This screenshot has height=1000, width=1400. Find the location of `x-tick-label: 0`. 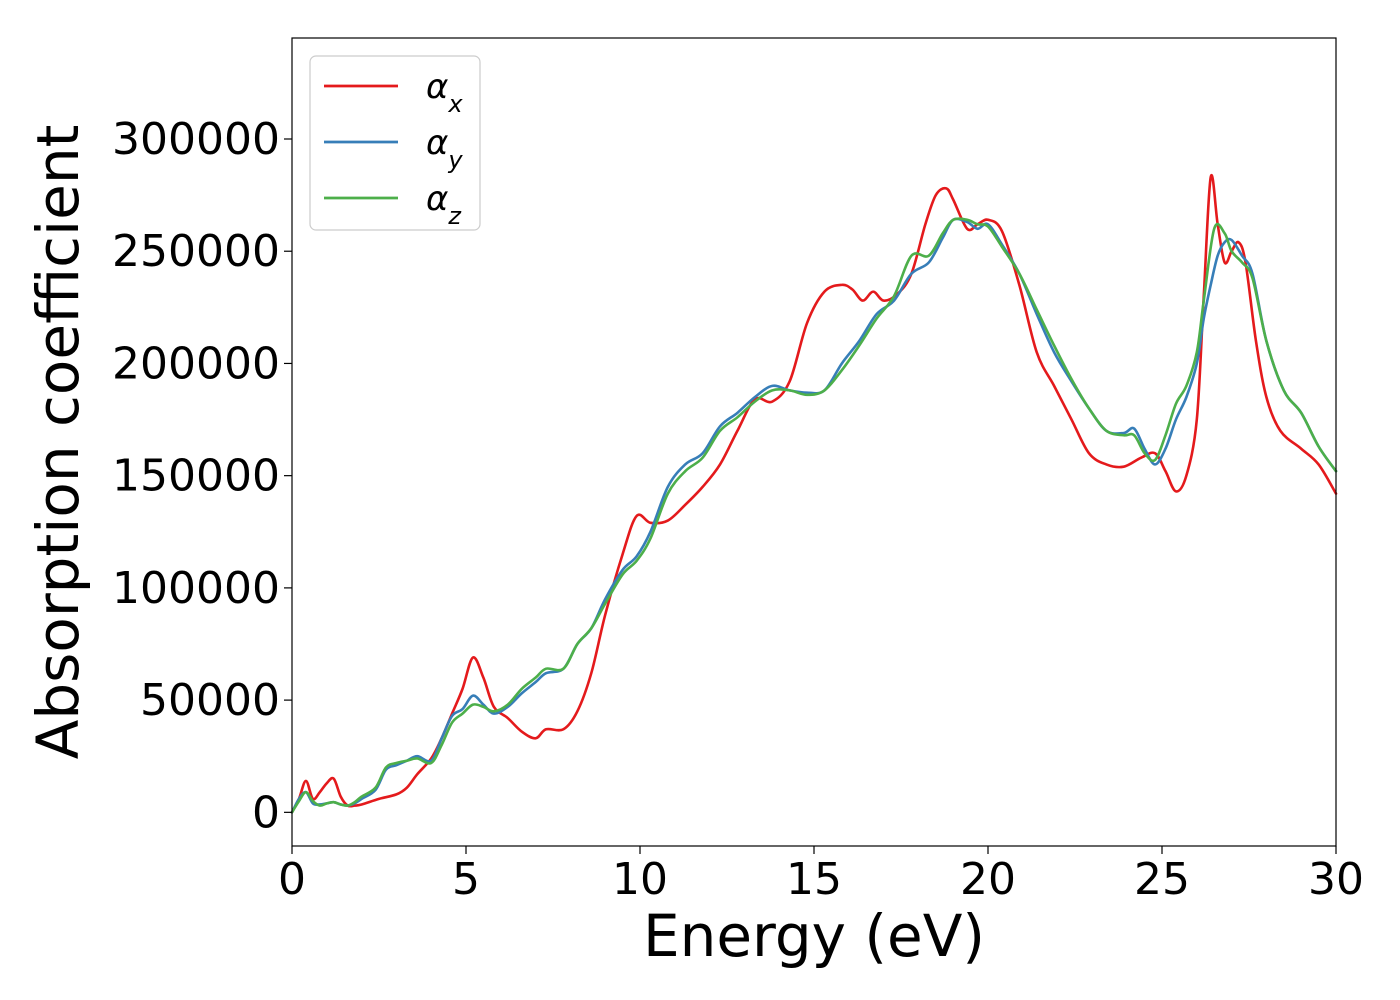

x-tick-label: 0 is located at coordinates (292, 879).